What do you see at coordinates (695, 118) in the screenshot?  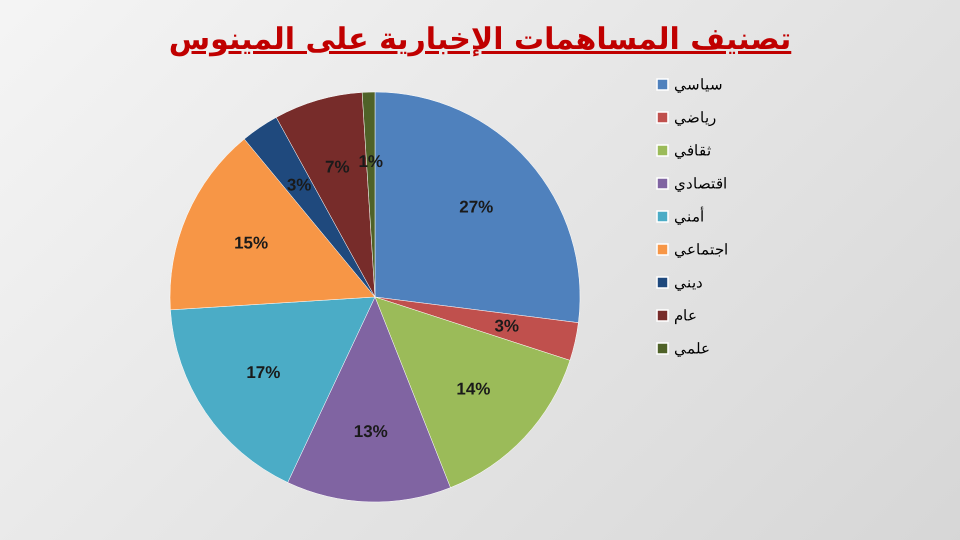 I see `legend-label: رياضي` at bounding box center [695, 118].